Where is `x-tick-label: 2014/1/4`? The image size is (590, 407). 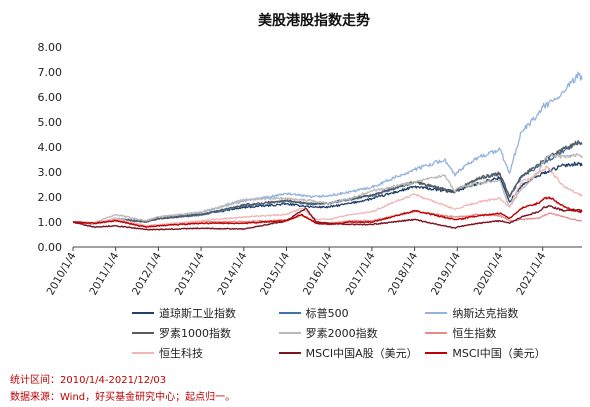
x-tick-label: 2014/1/4 is located at coordinates (232, 273).